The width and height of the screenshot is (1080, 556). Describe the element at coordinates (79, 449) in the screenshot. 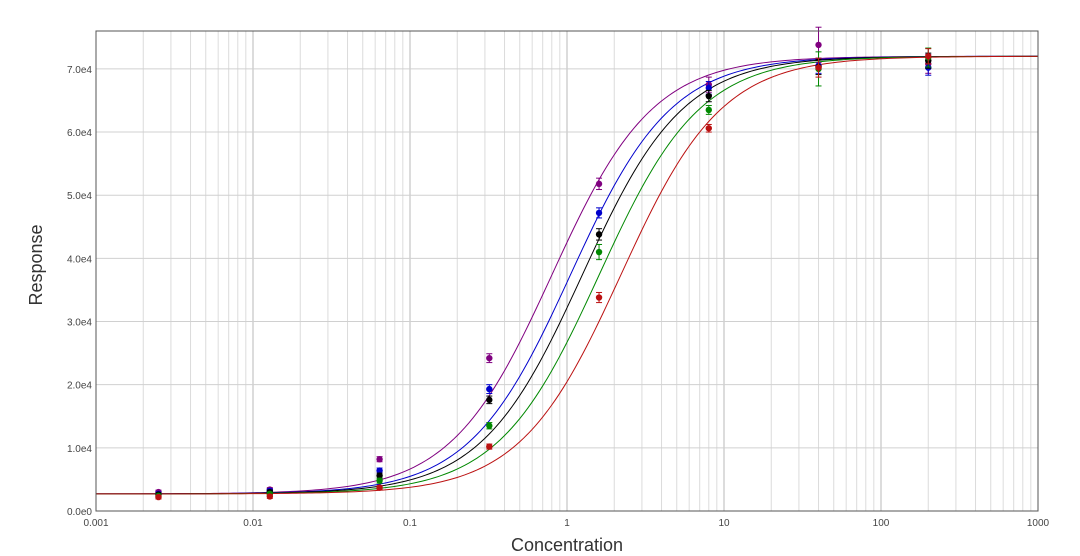

I see `y-tick-label: 1.0e4` at that location.